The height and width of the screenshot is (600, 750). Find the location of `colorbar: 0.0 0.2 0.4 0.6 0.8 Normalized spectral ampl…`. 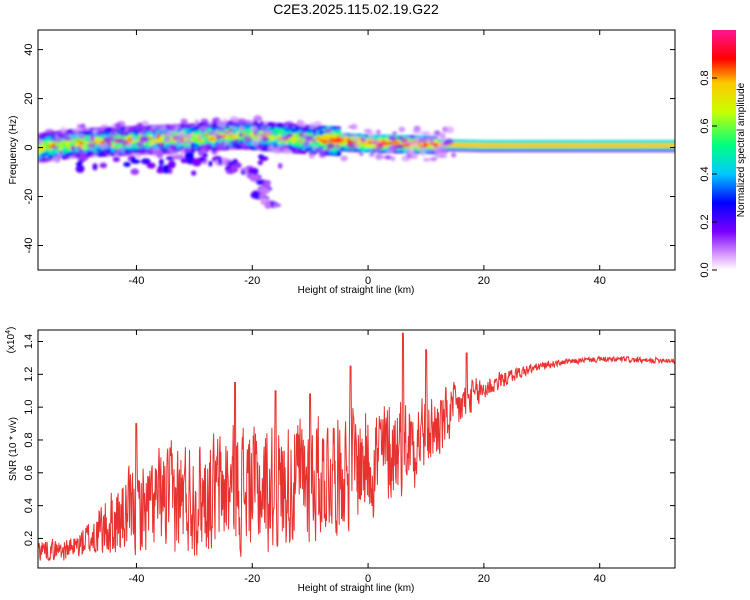

colorbar: 0.0 0.2 0.4 0.6 0.8 Normalized spectral ampl… is located at coordinates (723, 154).